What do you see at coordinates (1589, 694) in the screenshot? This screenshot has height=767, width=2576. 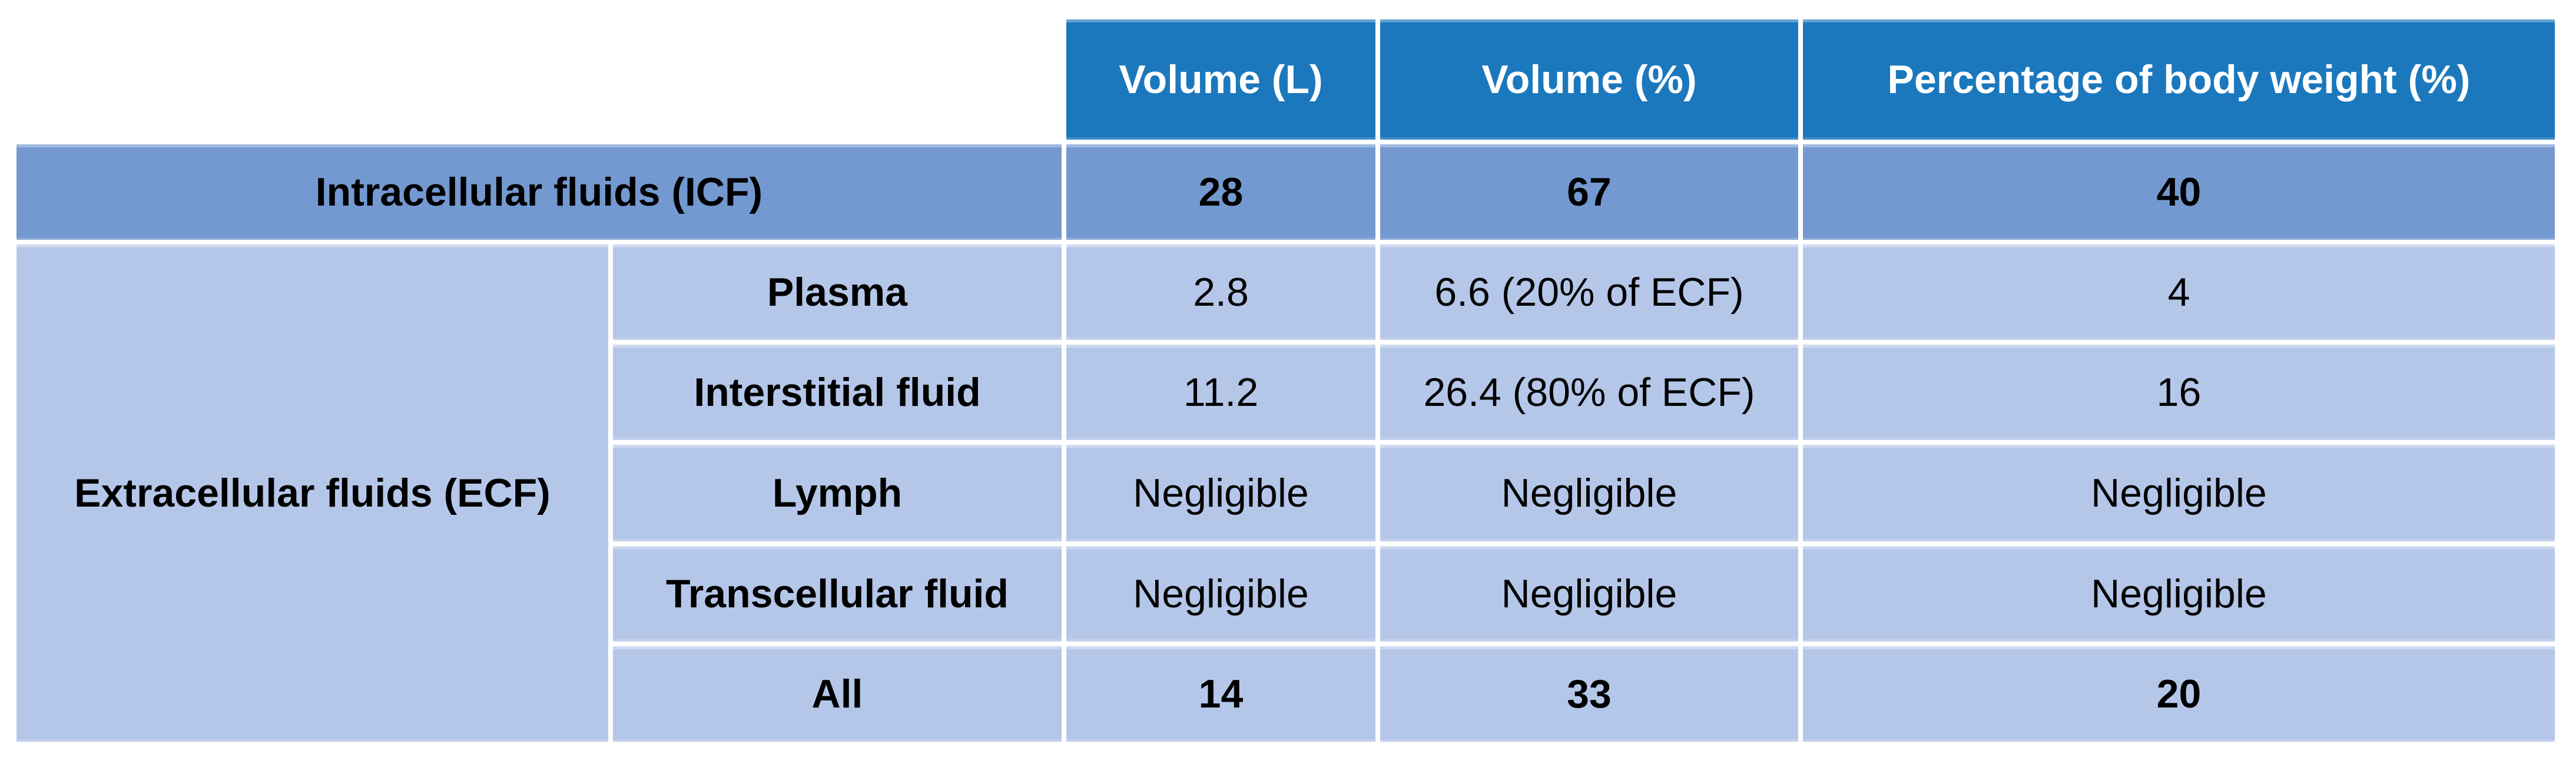 I see `all-volume-pct-value: 33` at bounding box center [1589, 694].